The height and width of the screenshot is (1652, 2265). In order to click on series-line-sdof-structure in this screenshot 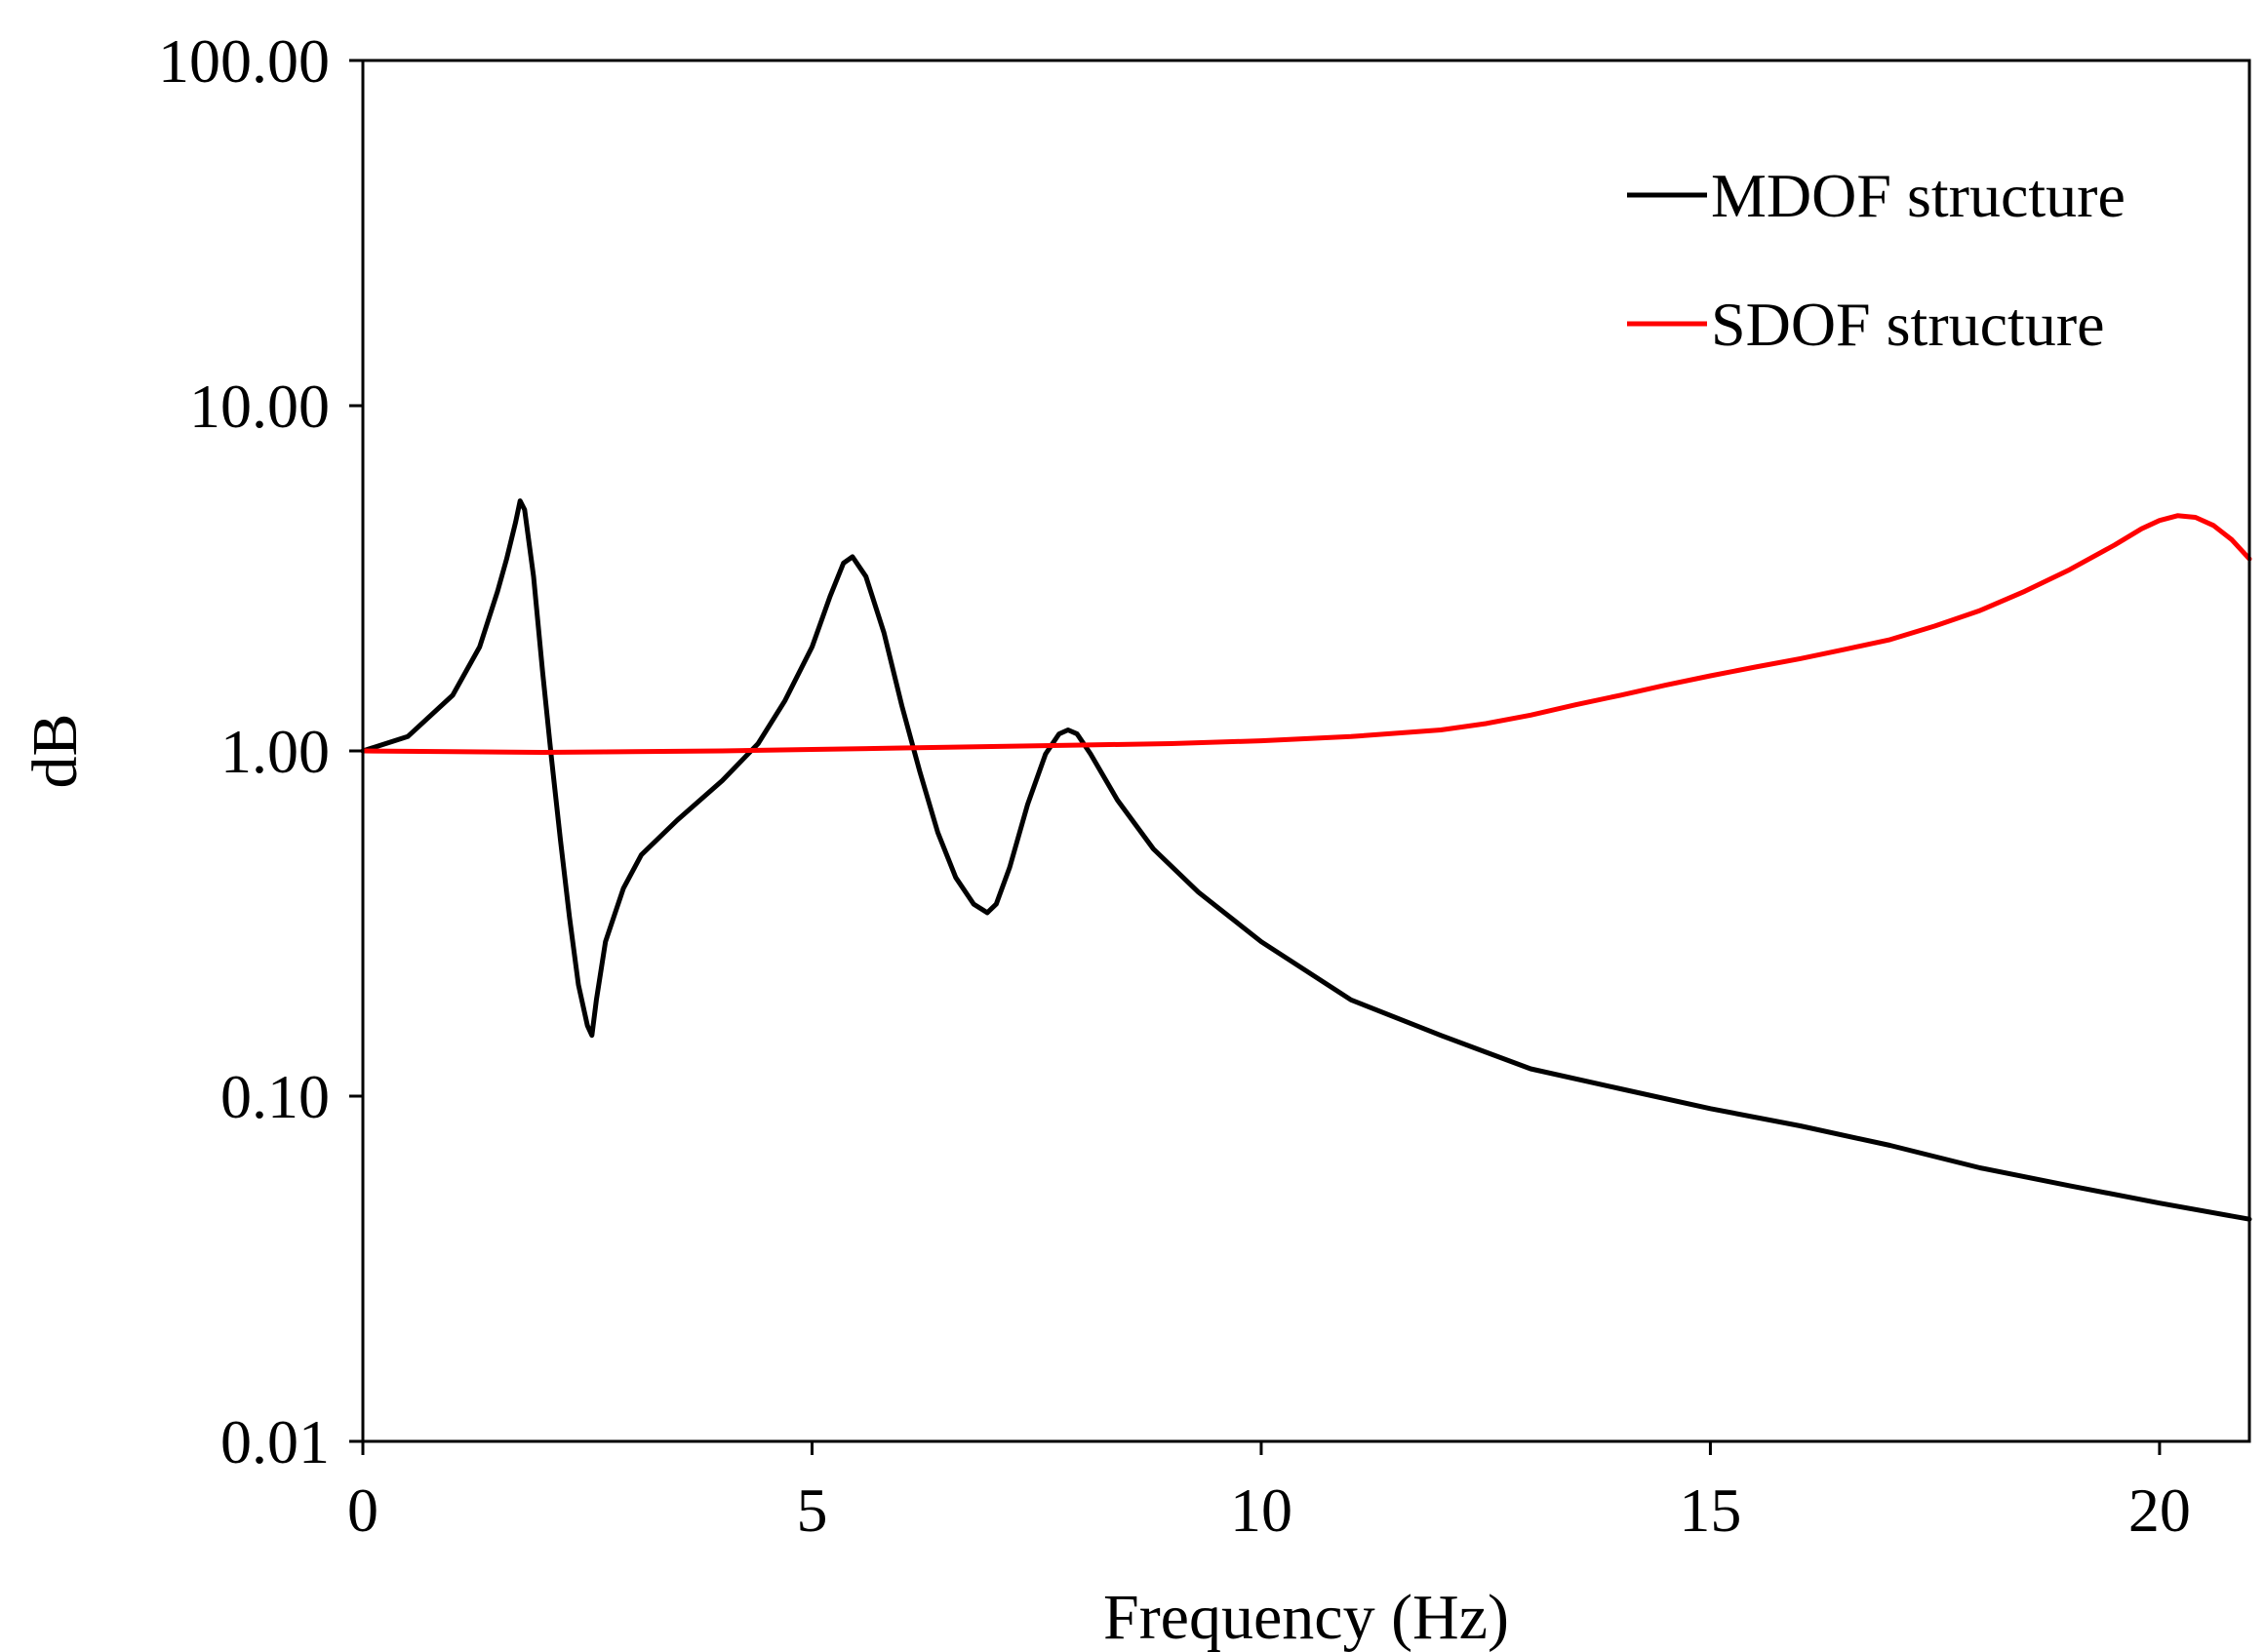, I will do `click(1306, 634)`.